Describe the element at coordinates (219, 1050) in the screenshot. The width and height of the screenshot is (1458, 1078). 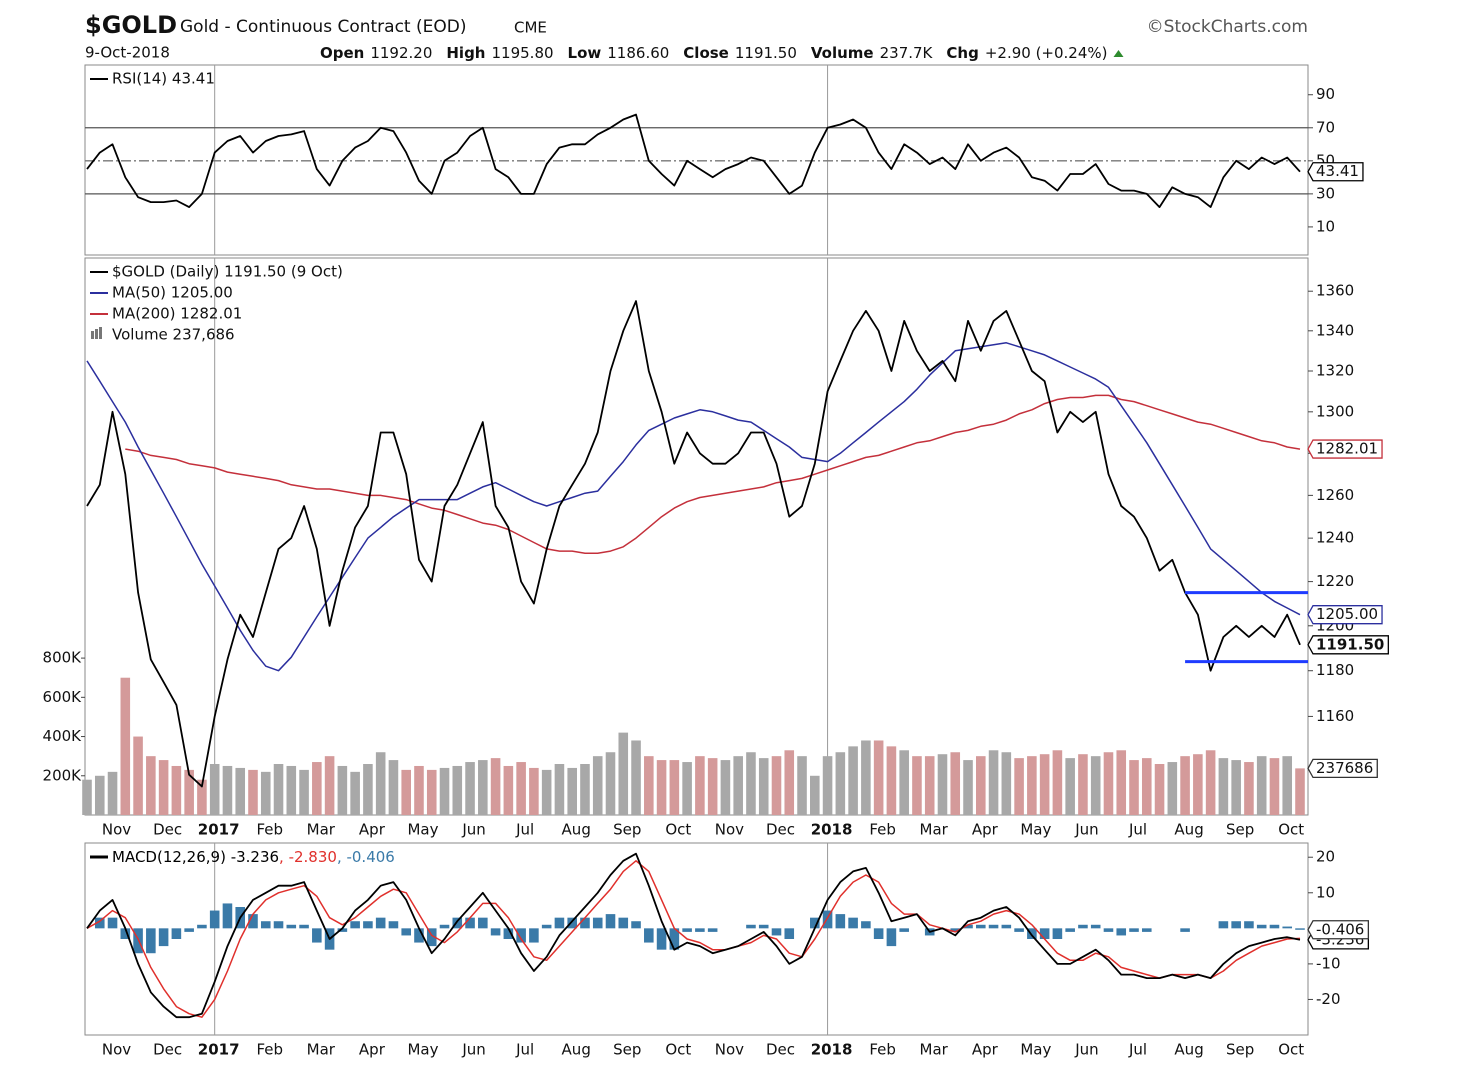
I see `x-tick-label: 2017` at that location.